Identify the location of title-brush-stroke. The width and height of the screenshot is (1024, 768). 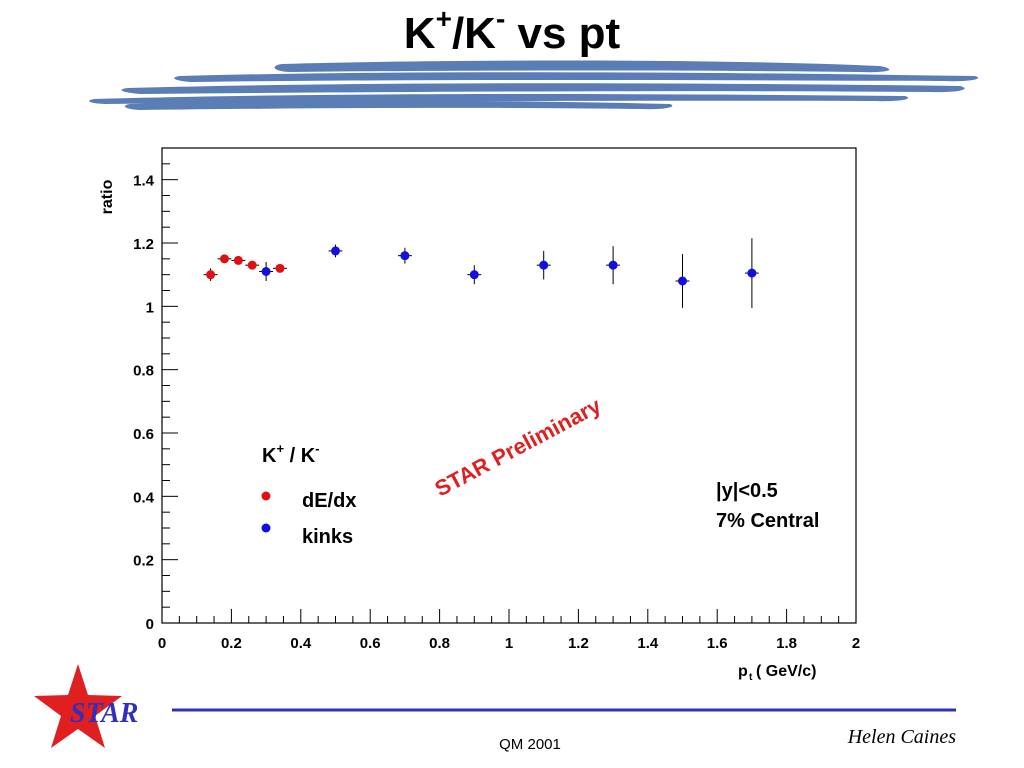
(534, 85).